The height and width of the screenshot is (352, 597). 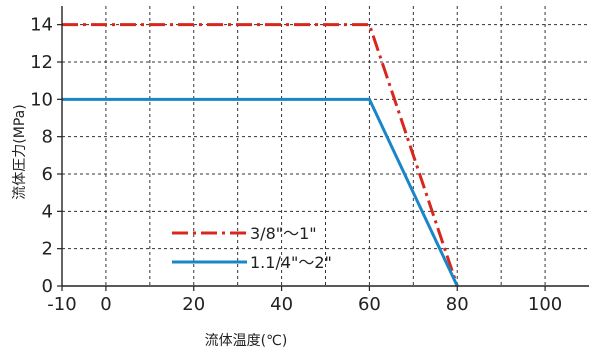 I want to click on legend: 3/8"〜1" 1.1/4"〜2", so click(x=252, y=248).